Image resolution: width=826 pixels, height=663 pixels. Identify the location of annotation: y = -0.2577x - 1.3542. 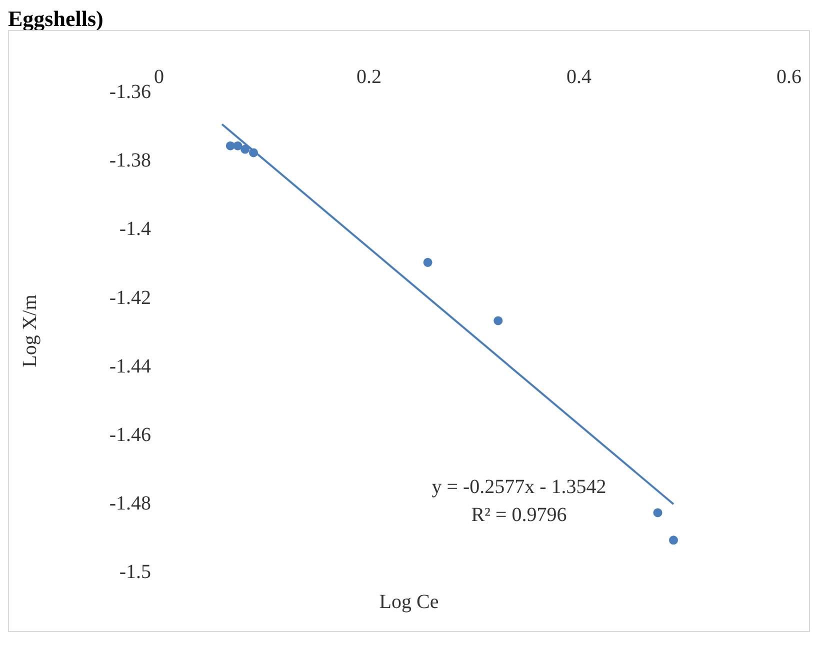
(519, 487).